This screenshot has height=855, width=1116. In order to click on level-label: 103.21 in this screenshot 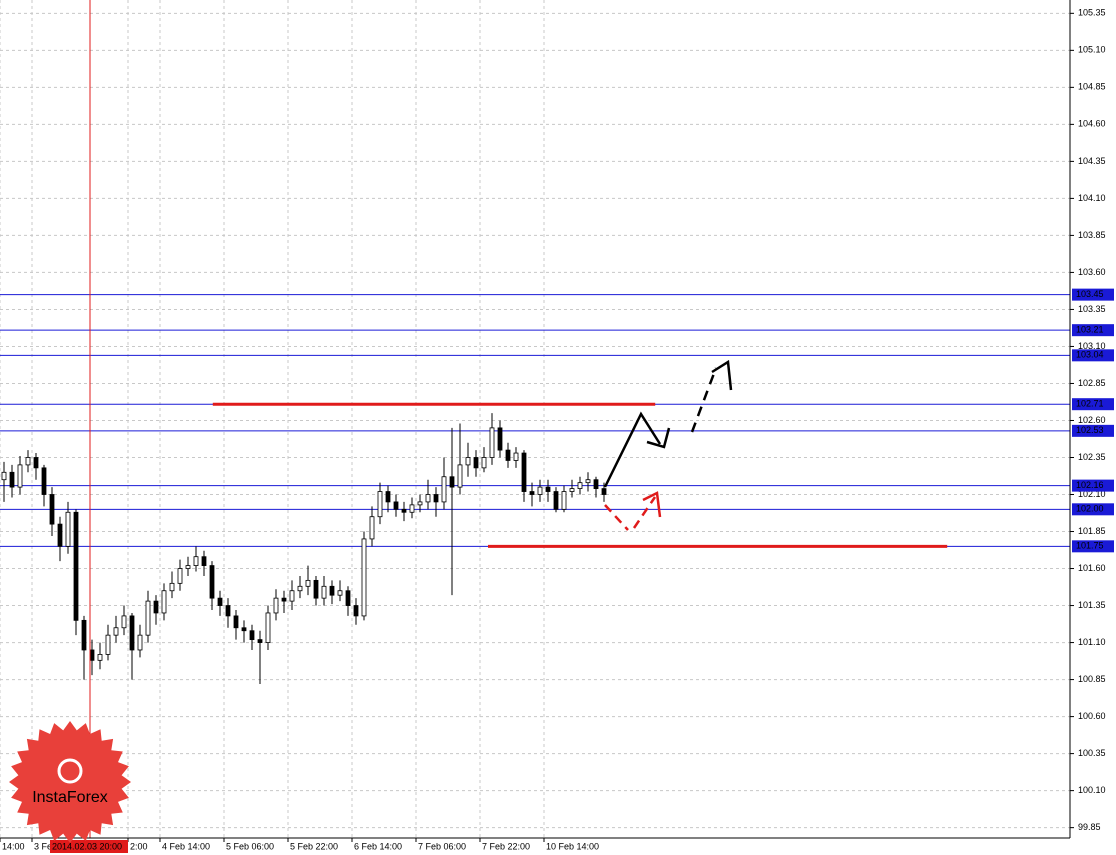, I will do `click(1090, 330)`.